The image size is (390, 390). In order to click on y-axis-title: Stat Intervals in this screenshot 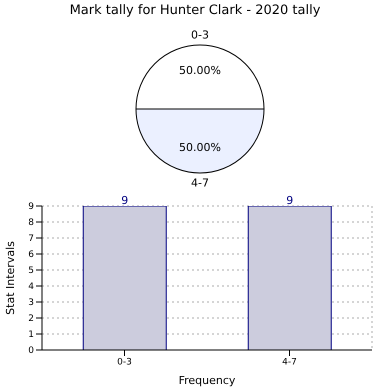, I will do `click(10, 277)`.